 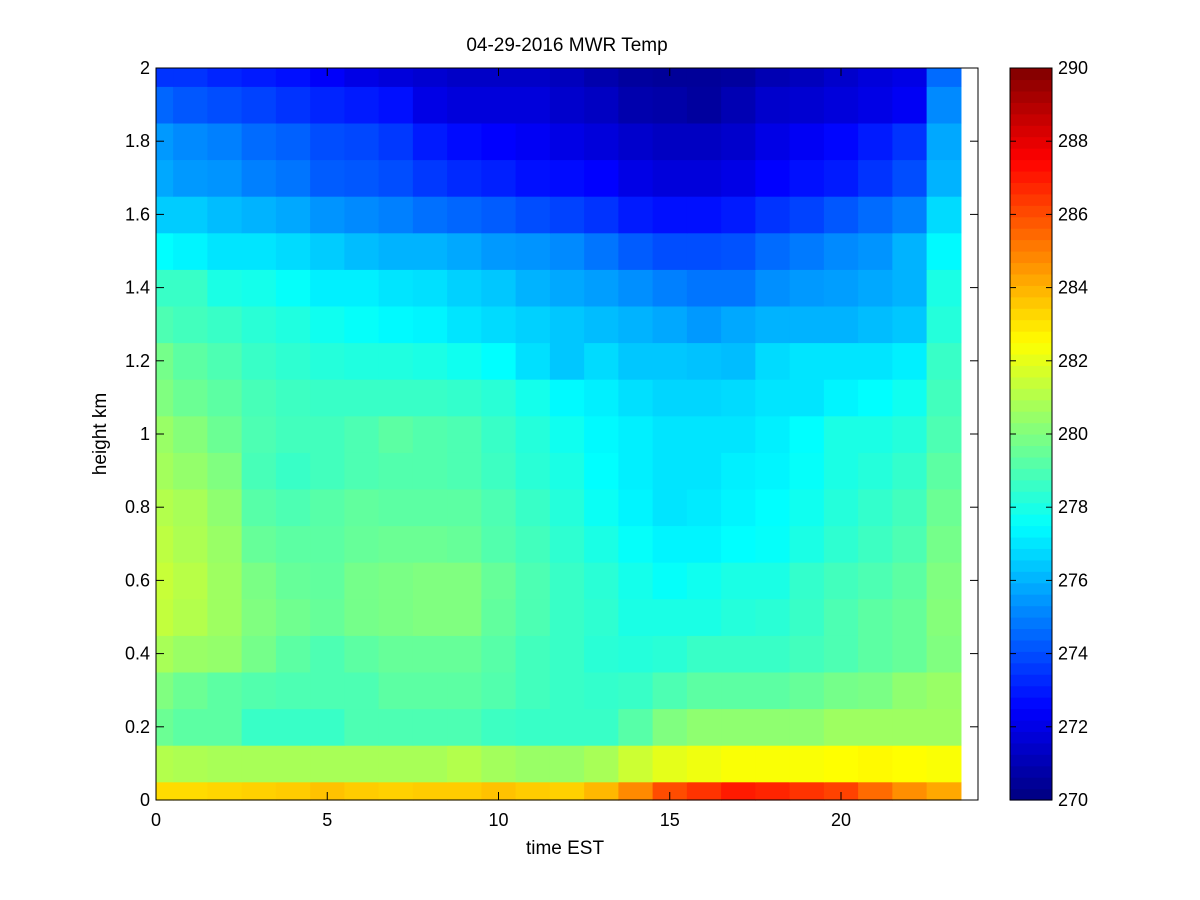 I want to click on colorbar-tick-label: 272, so click(x=1073, y=727).